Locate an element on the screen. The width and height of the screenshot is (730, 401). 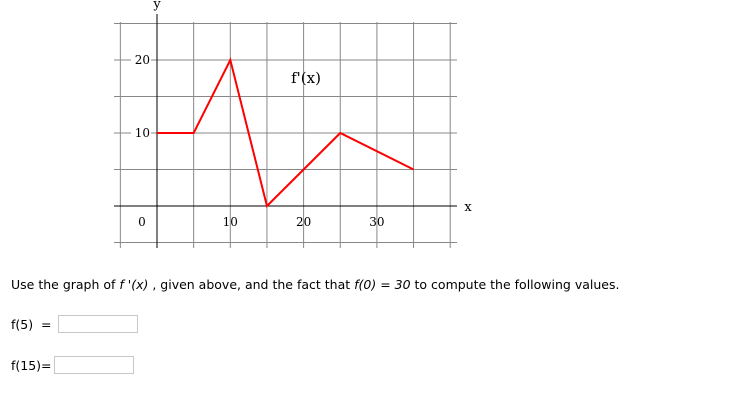
x-tick-label: 30 is located at coordinates (376, 222).